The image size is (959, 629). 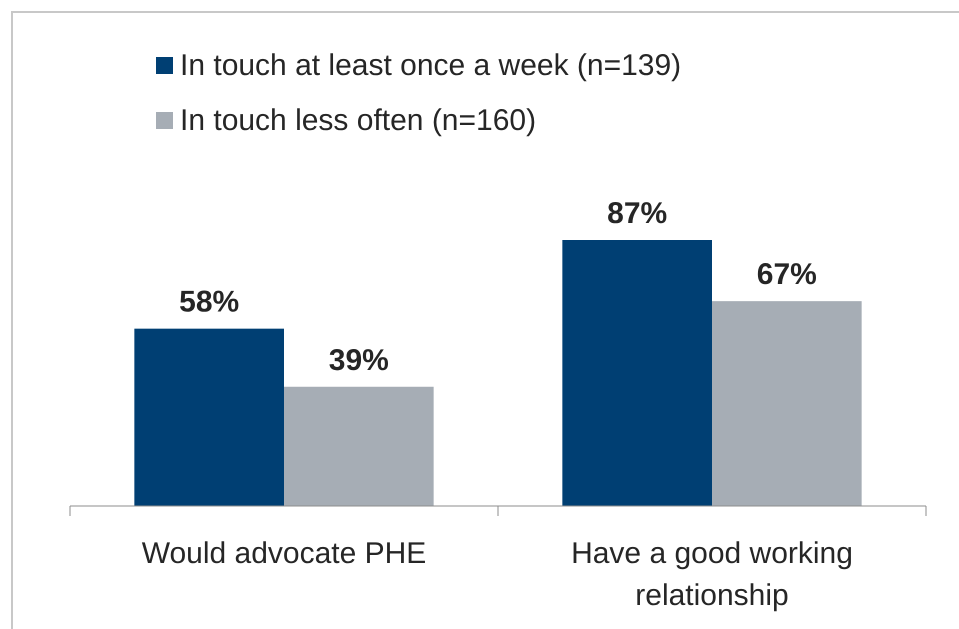 I want to click on legend-label: In touch less often (n=160), so click(x=358, y=120).